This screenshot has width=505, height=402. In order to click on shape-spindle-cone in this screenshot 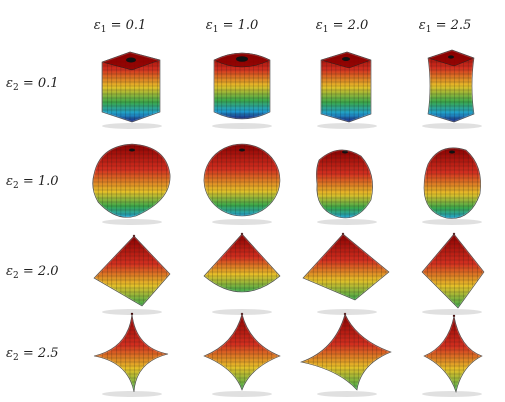, I will do `click(240, 353)`.